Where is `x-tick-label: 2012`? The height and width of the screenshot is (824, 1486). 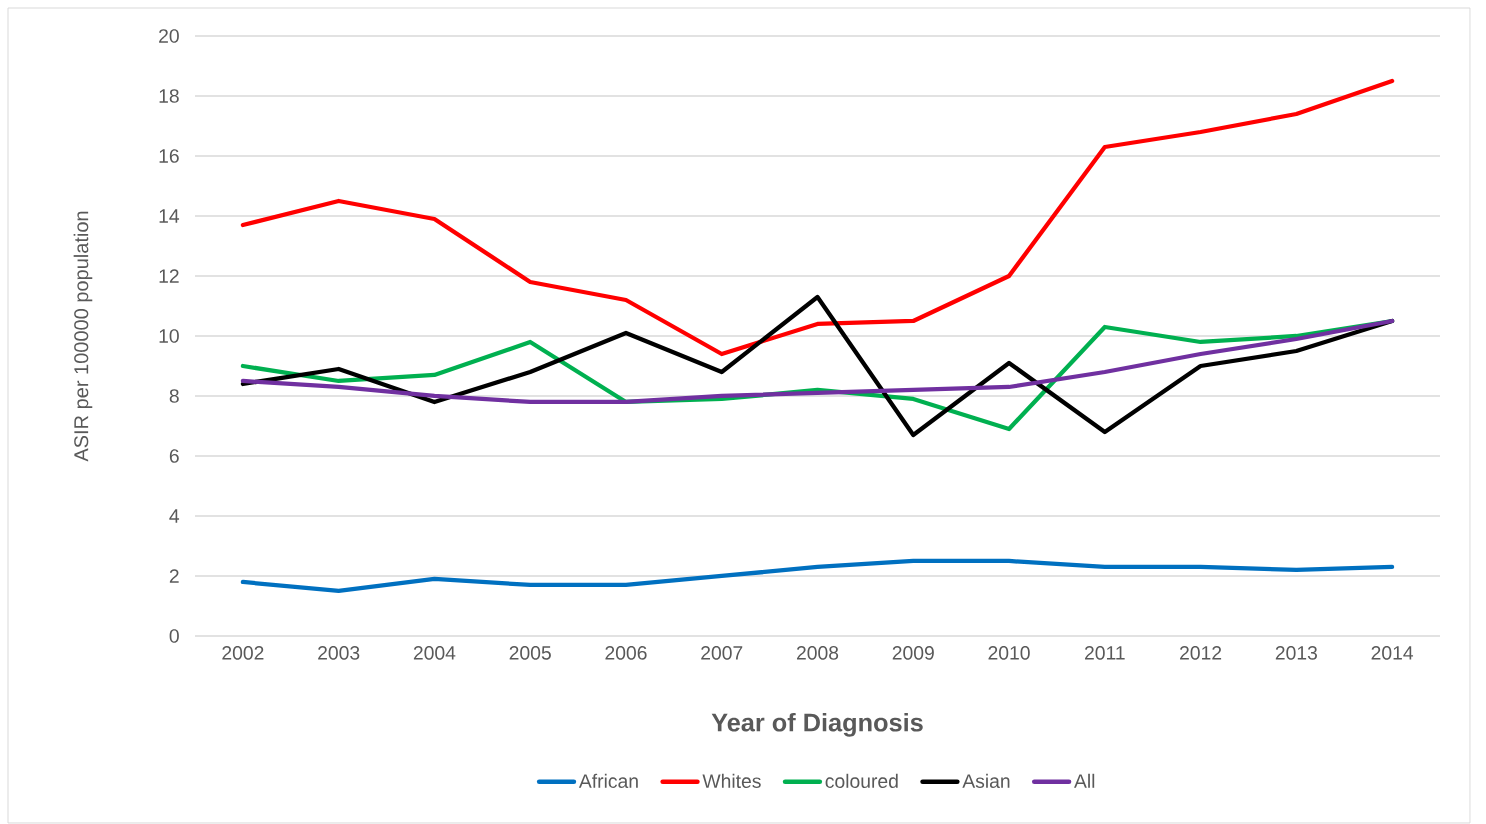 x-tick-label: 2012 is located at coordinates (1201, 653).